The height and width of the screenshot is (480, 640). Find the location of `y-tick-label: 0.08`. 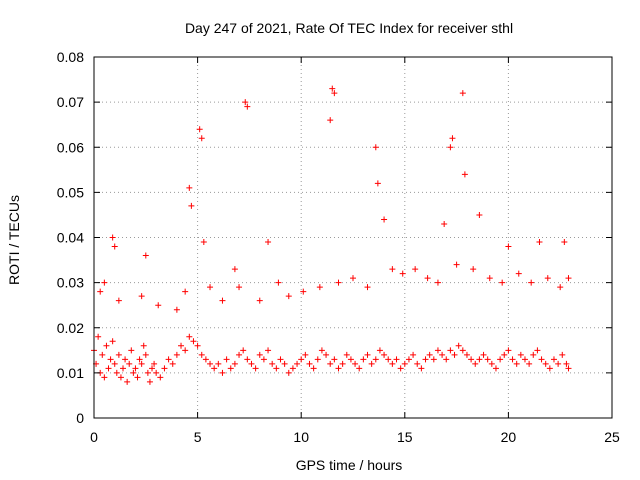

y-tick-label: 0.08 is located at coordinates (70, 57).